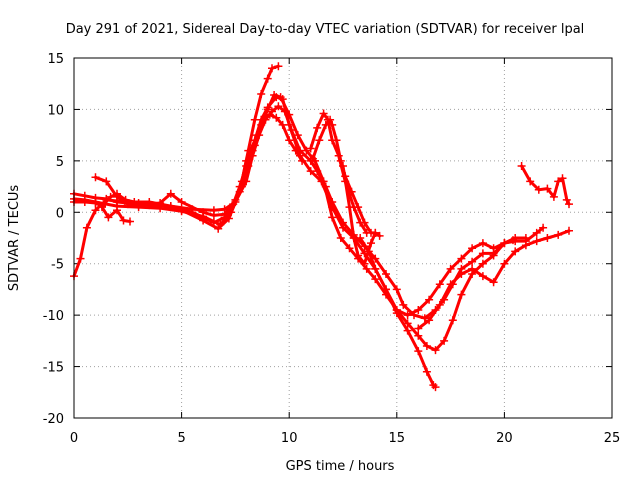  What do you see at coordinates (397, 438) in the screenshot?
I see `x-tick-label: 15` at bounding box center [397, 438].